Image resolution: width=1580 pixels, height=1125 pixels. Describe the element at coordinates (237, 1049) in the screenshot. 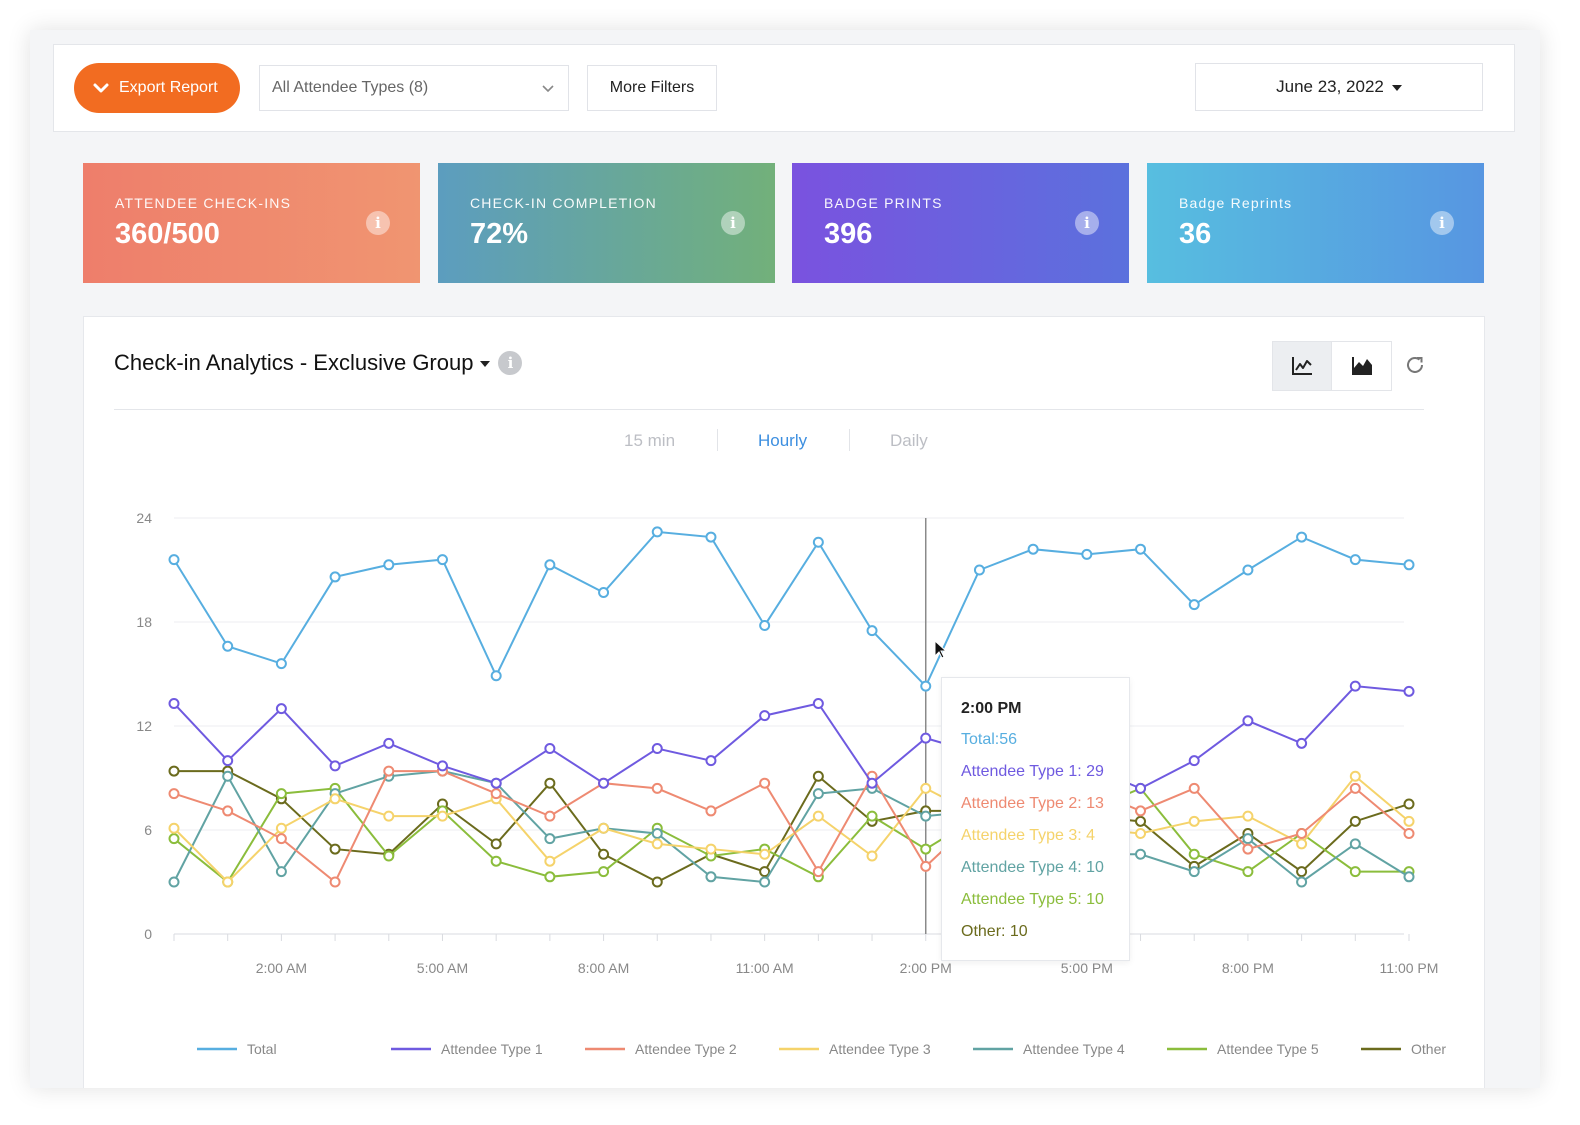

I see `legend-item: Total` at that location.